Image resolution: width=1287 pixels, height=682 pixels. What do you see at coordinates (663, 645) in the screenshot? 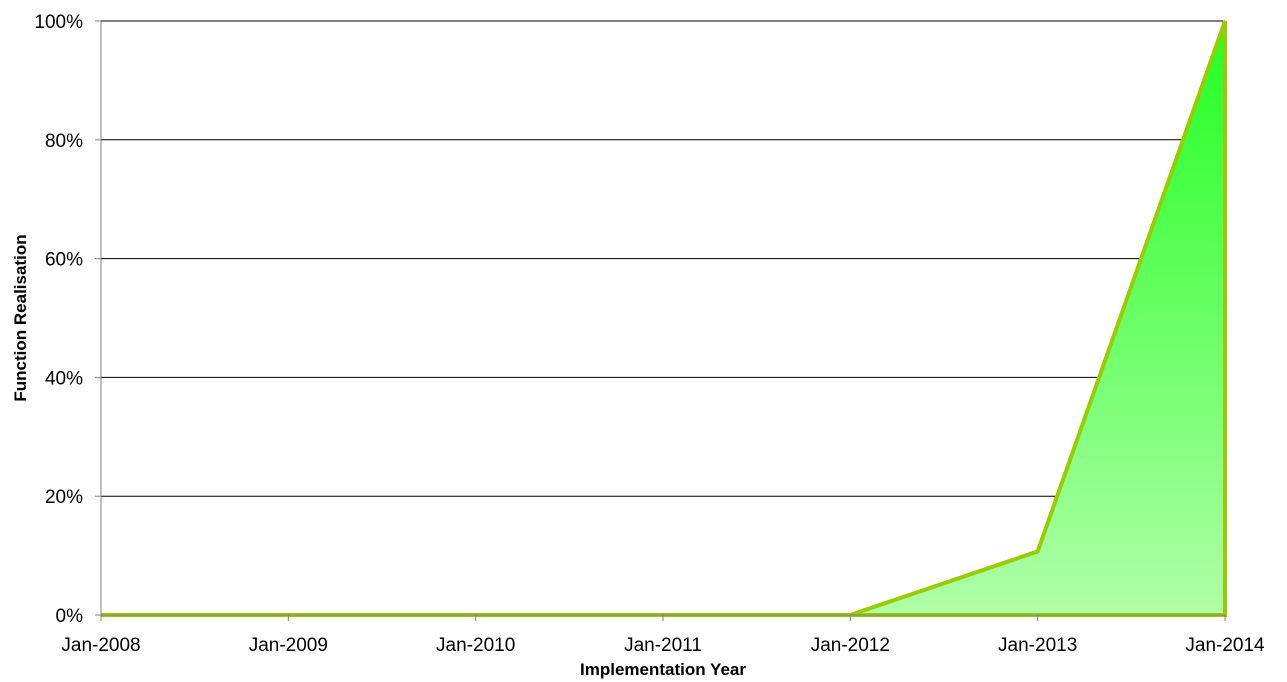
I see `x-tick-label: Jan-2011` at bounding box center [663, 645].